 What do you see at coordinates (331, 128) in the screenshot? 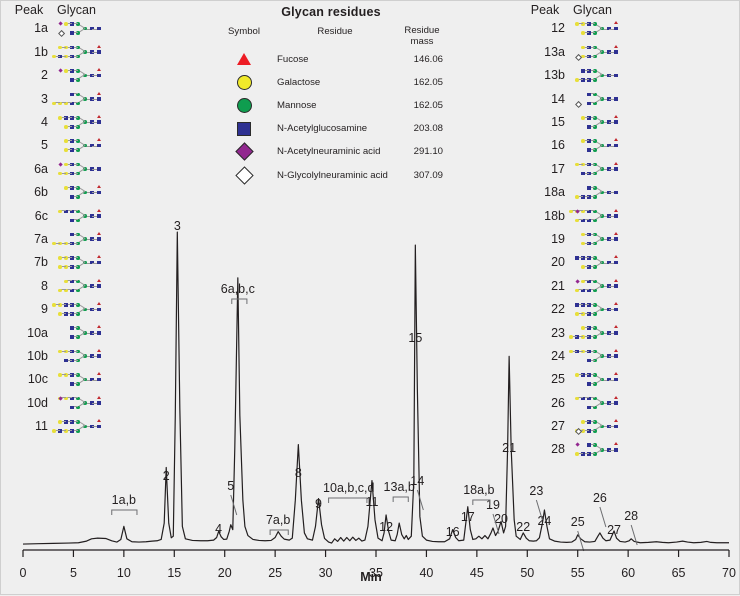
I see `legend-row: N-Acetylglucosamine 203.08` at bounding box center [331, 128].